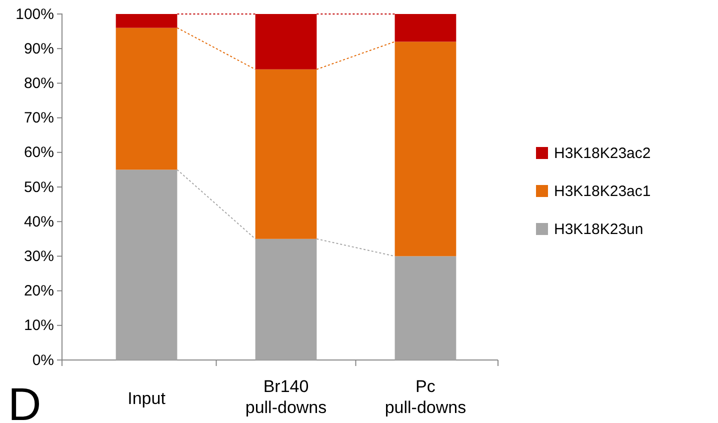 This screenshot has height=423, width=718. Describe the element at coordinates (25, 400) in the screenshot. I see `text: D` at that location.